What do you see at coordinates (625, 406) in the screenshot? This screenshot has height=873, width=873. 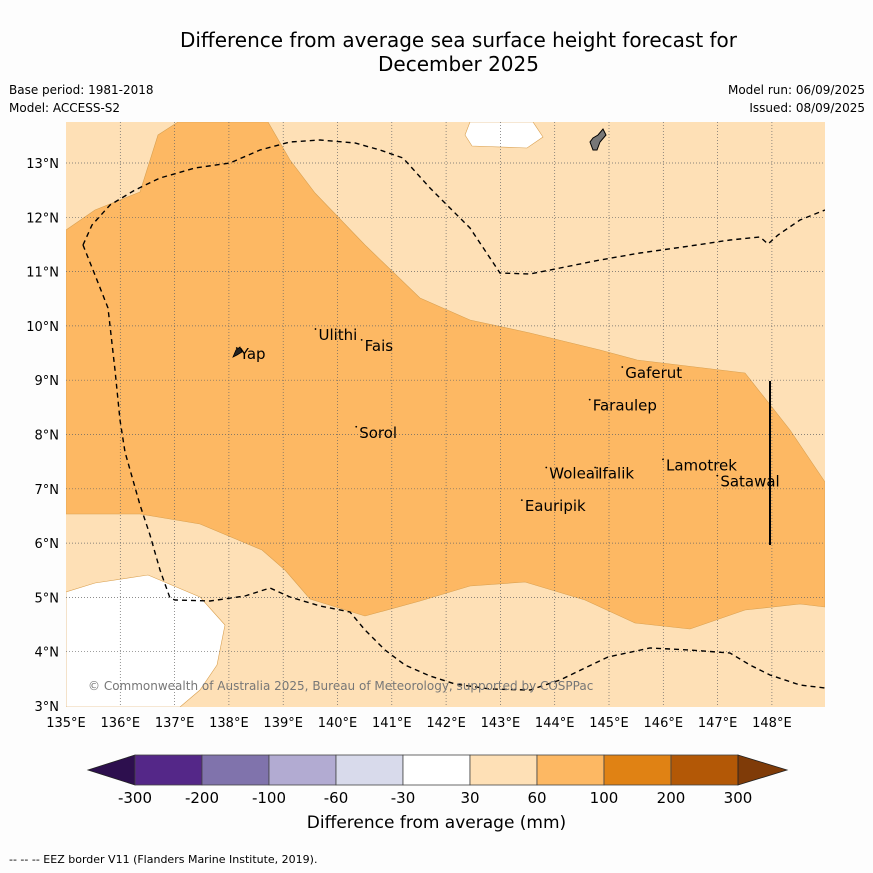 I see `place-label: Faraulep` at bounding box center [625, 406].